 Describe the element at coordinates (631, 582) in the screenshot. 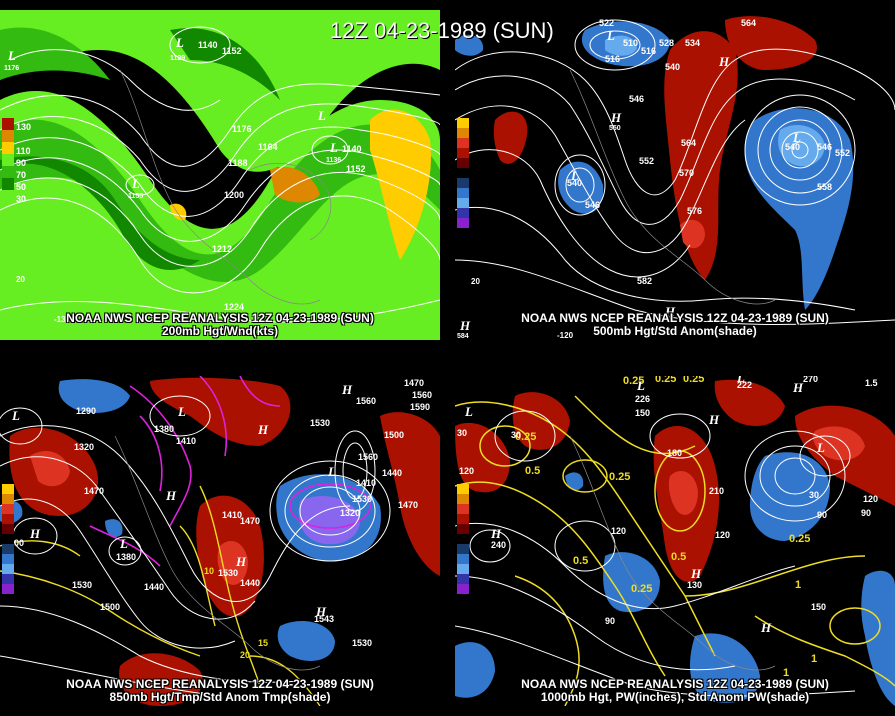

I see `pw-anomaly-blue-center` at that location.